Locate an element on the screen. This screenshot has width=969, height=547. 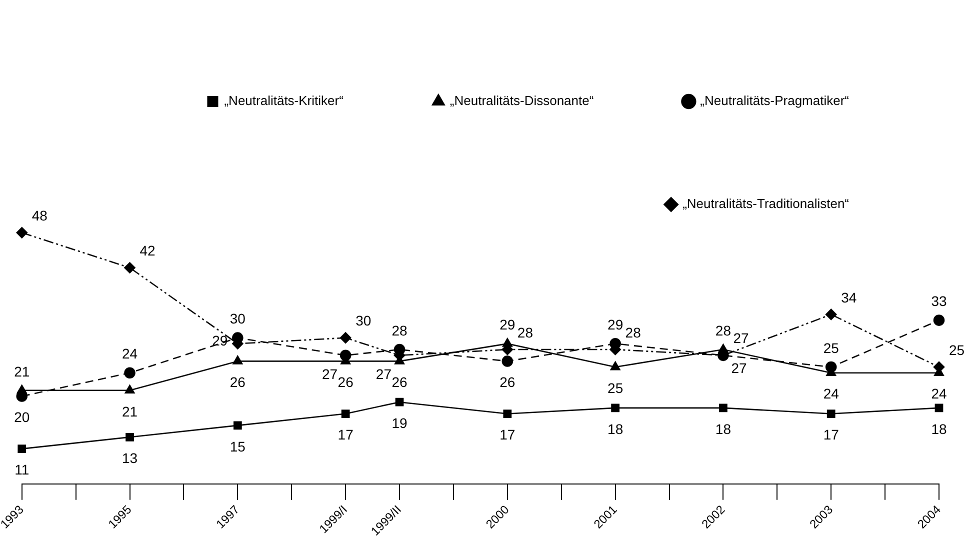
data-label: 15 is located at coordinates (238, 446).